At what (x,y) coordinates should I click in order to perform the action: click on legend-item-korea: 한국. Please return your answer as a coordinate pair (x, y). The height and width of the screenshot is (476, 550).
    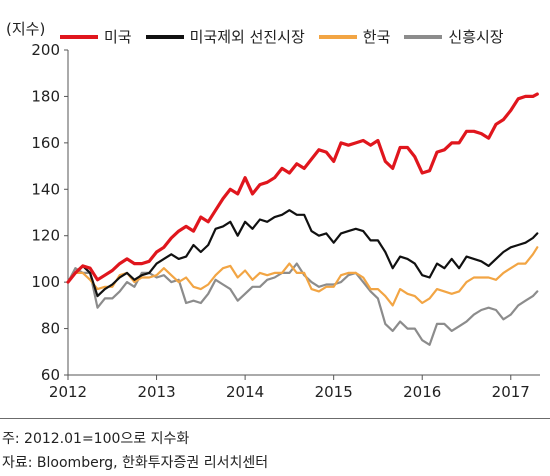
    Looking at the image, I should click on (354, 36).